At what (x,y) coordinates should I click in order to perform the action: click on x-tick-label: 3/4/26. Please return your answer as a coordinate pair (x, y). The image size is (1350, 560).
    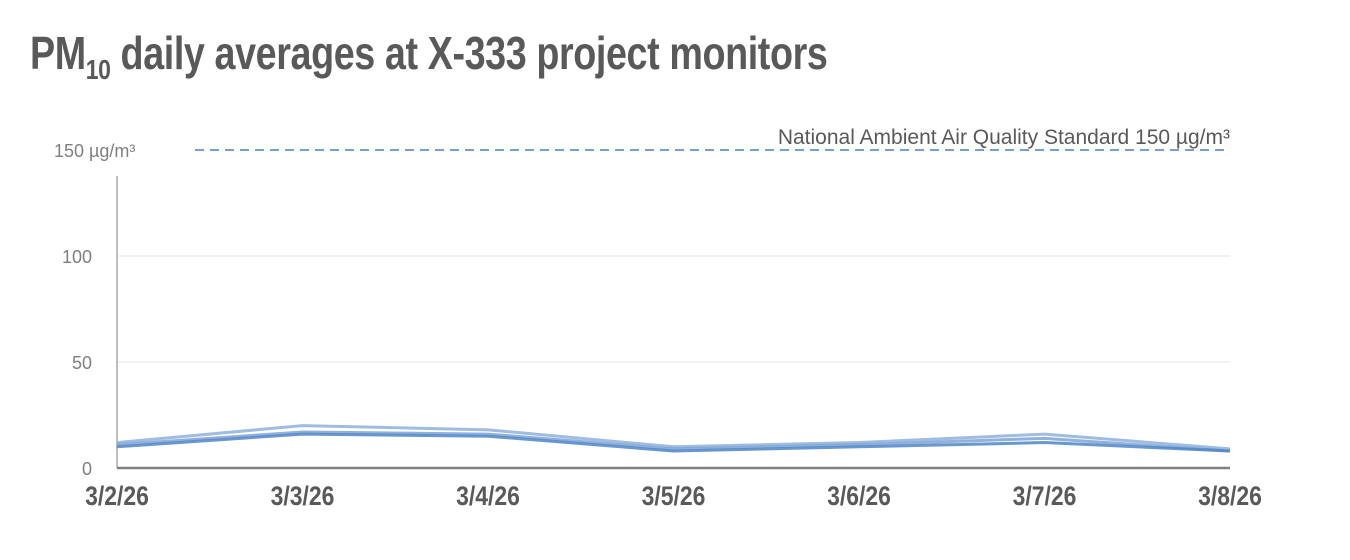
    Looking at the image, I should click on (488, 496).